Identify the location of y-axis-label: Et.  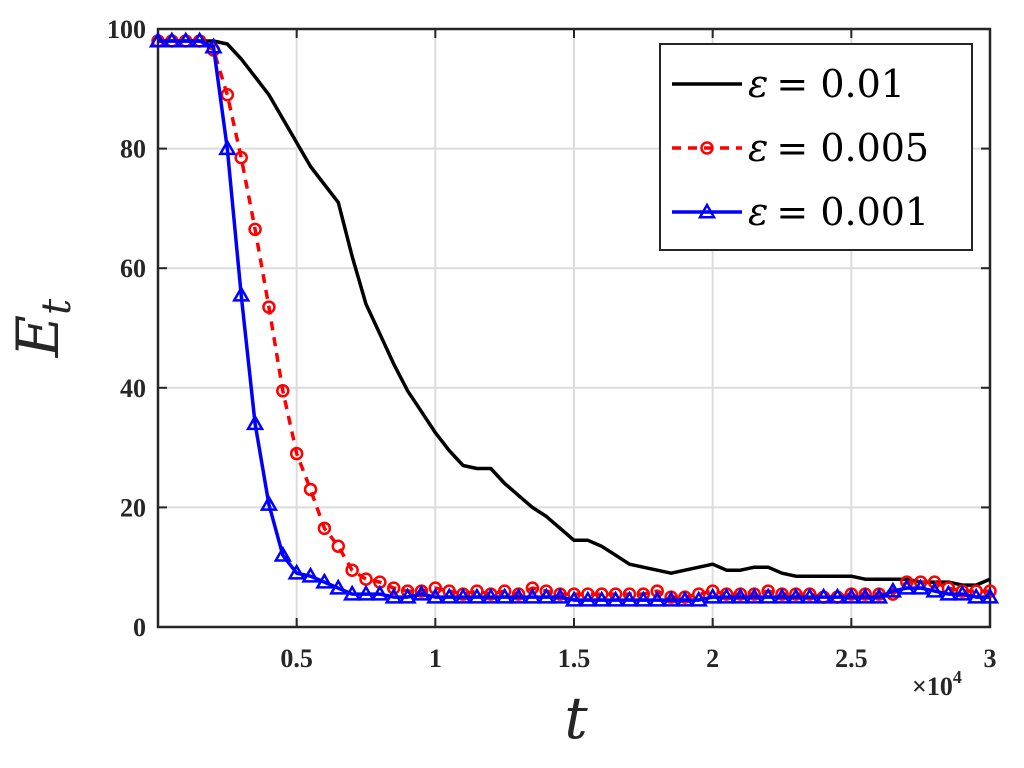
(42, 328).